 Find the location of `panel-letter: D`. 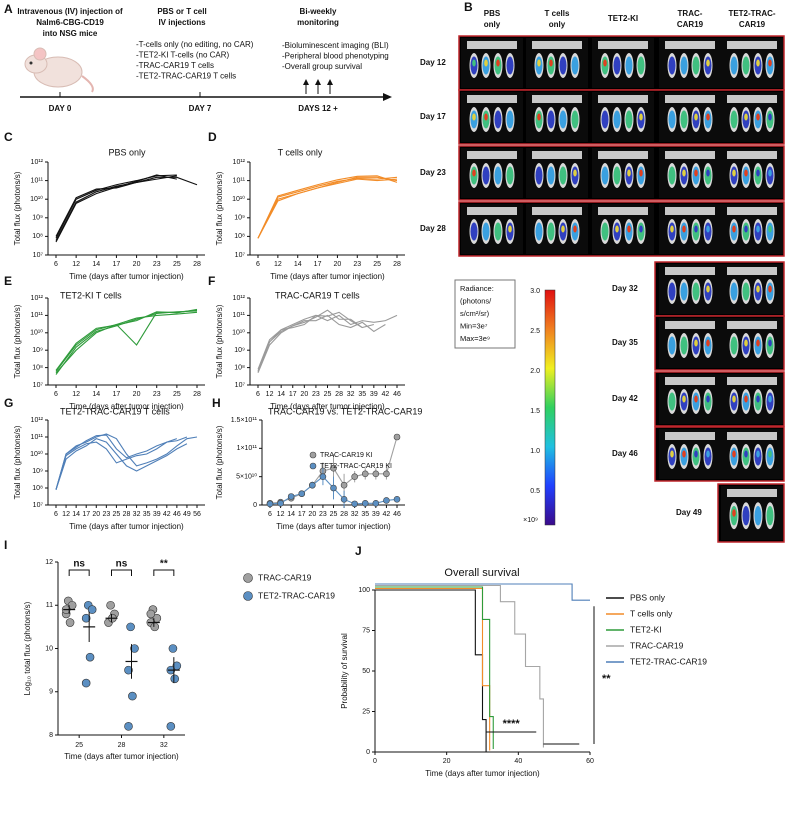

panel-letter: D is located at coordinates (212, 137).